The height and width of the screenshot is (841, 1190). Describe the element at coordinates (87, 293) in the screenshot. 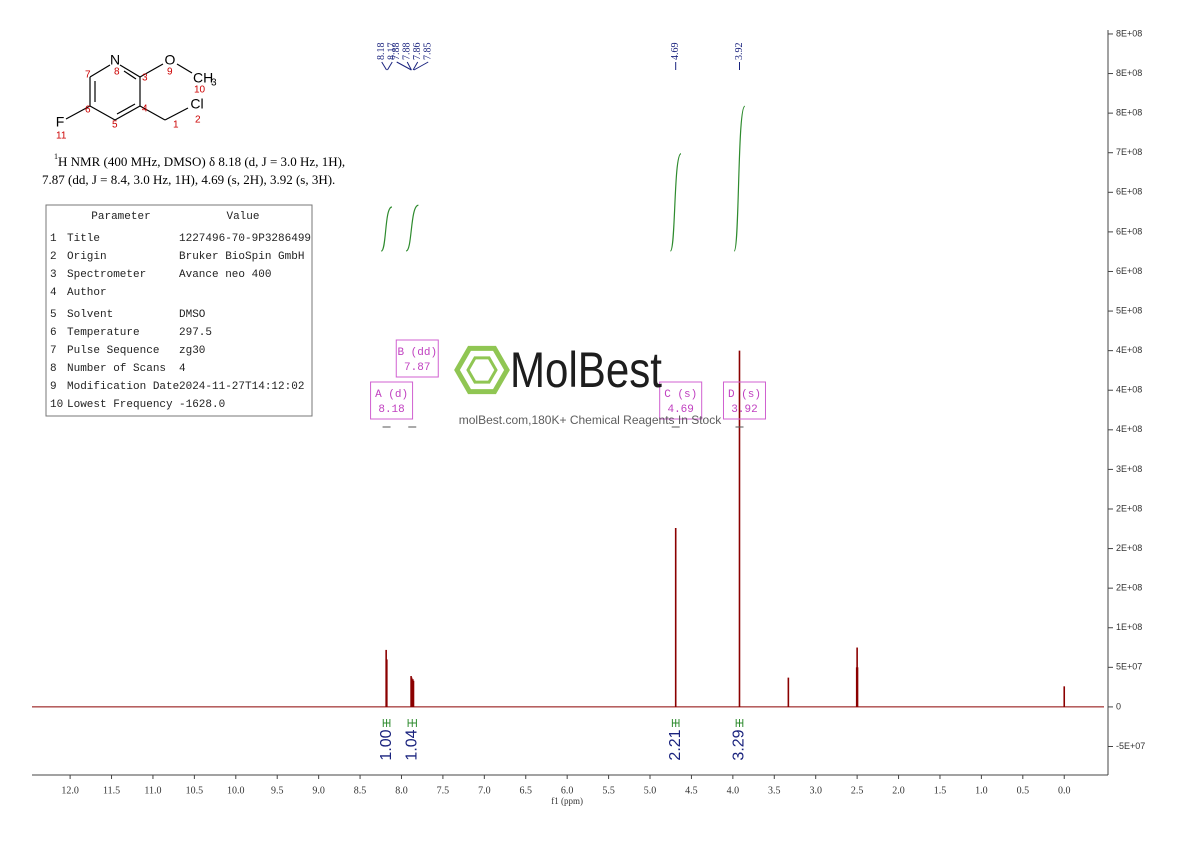

I see `table-cell: Author` at that location.